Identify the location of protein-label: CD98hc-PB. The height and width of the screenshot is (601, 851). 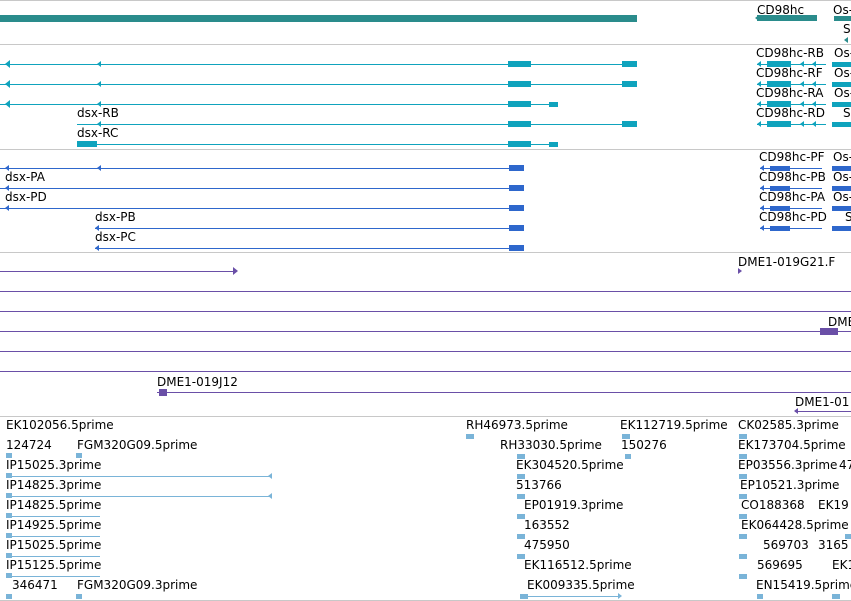
(792, 177).